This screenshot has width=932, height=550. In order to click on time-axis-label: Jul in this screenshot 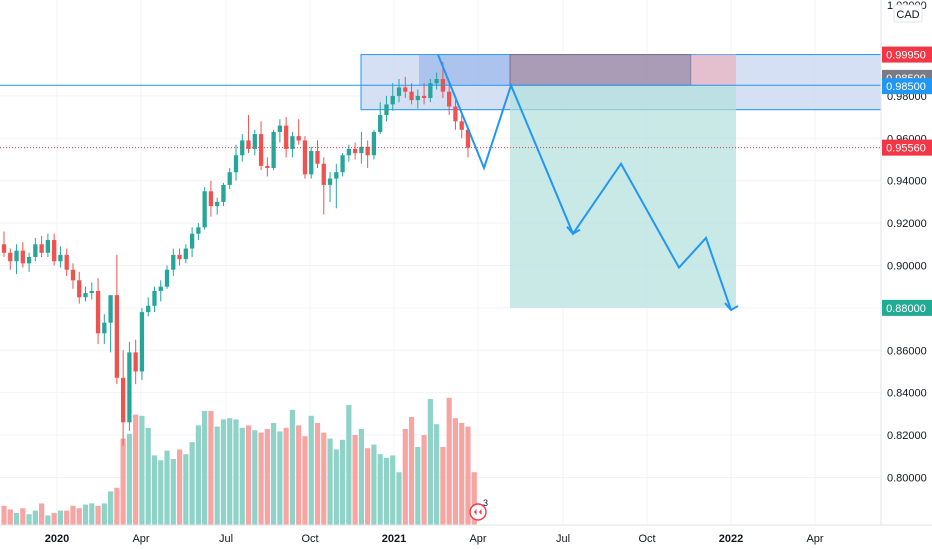, I will do `click(226, 539)`.